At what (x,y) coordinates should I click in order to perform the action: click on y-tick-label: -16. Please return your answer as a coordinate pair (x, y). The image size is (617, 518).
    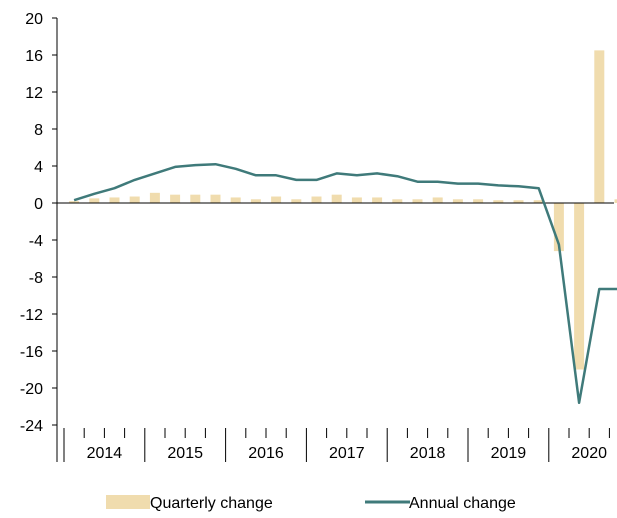
    Looking at the image, I should click on (31, 352).